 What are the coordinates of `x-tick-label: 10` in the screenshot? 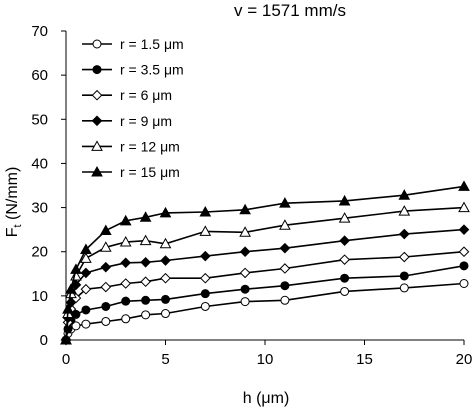 It's located at (265, 359).